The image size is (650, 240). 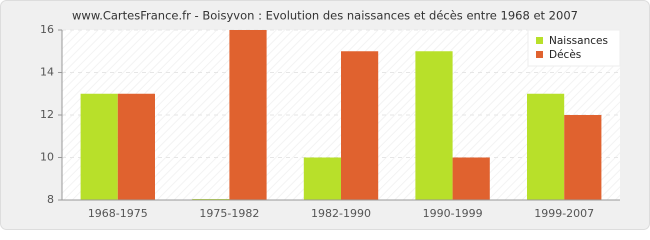 I want to click on y-tick-label: 12, so click(x=47, y=114).